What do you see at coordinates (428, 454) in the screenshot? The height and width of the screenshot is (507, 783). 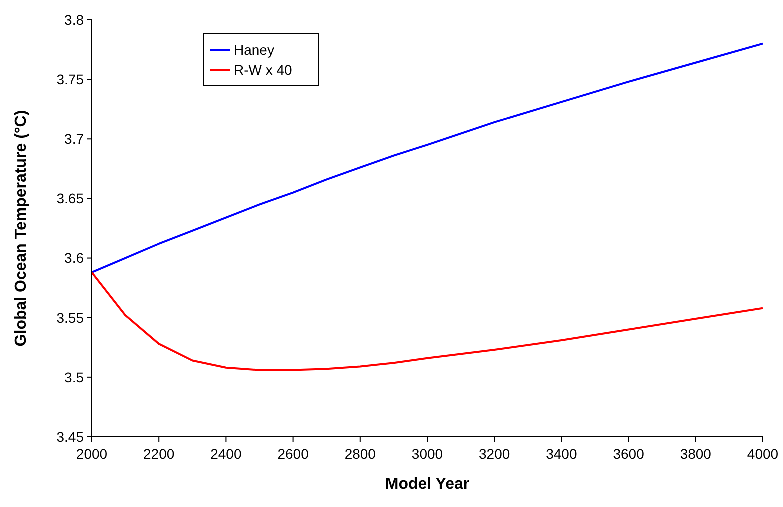 I see `x-tick-label: 3000` at bounding box center [428, 454].